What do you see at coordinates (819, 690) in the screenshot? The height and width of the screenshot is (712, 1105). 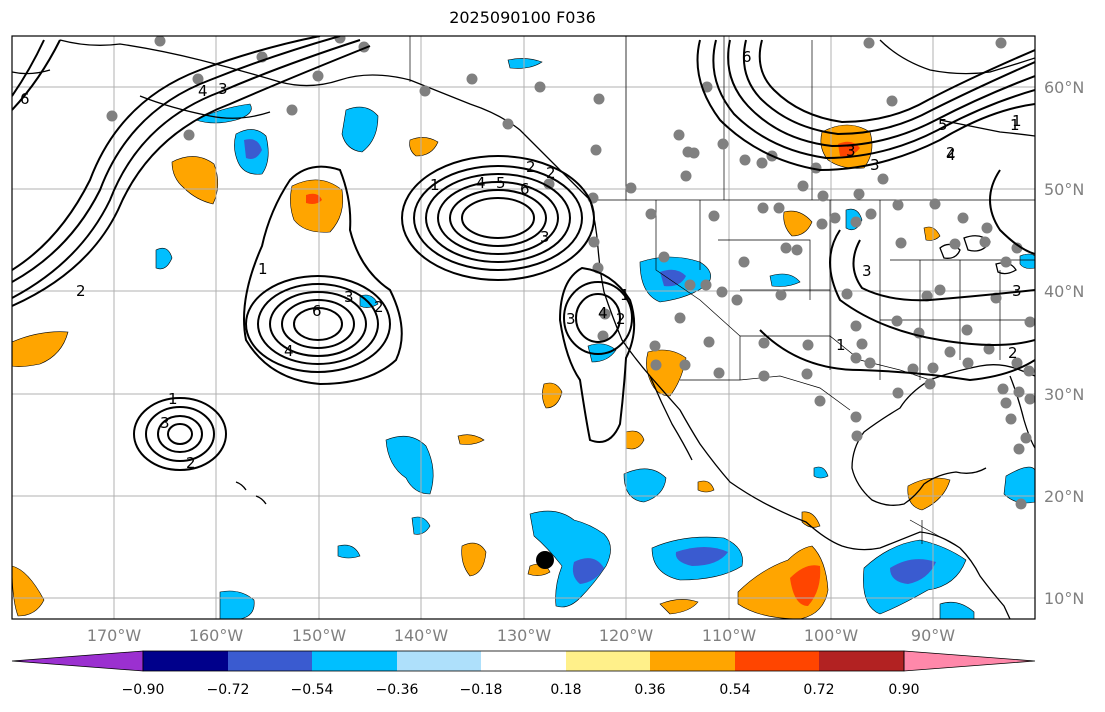 I see `colorbar-tick-label: 0.72` at bounding box center [819, 690].